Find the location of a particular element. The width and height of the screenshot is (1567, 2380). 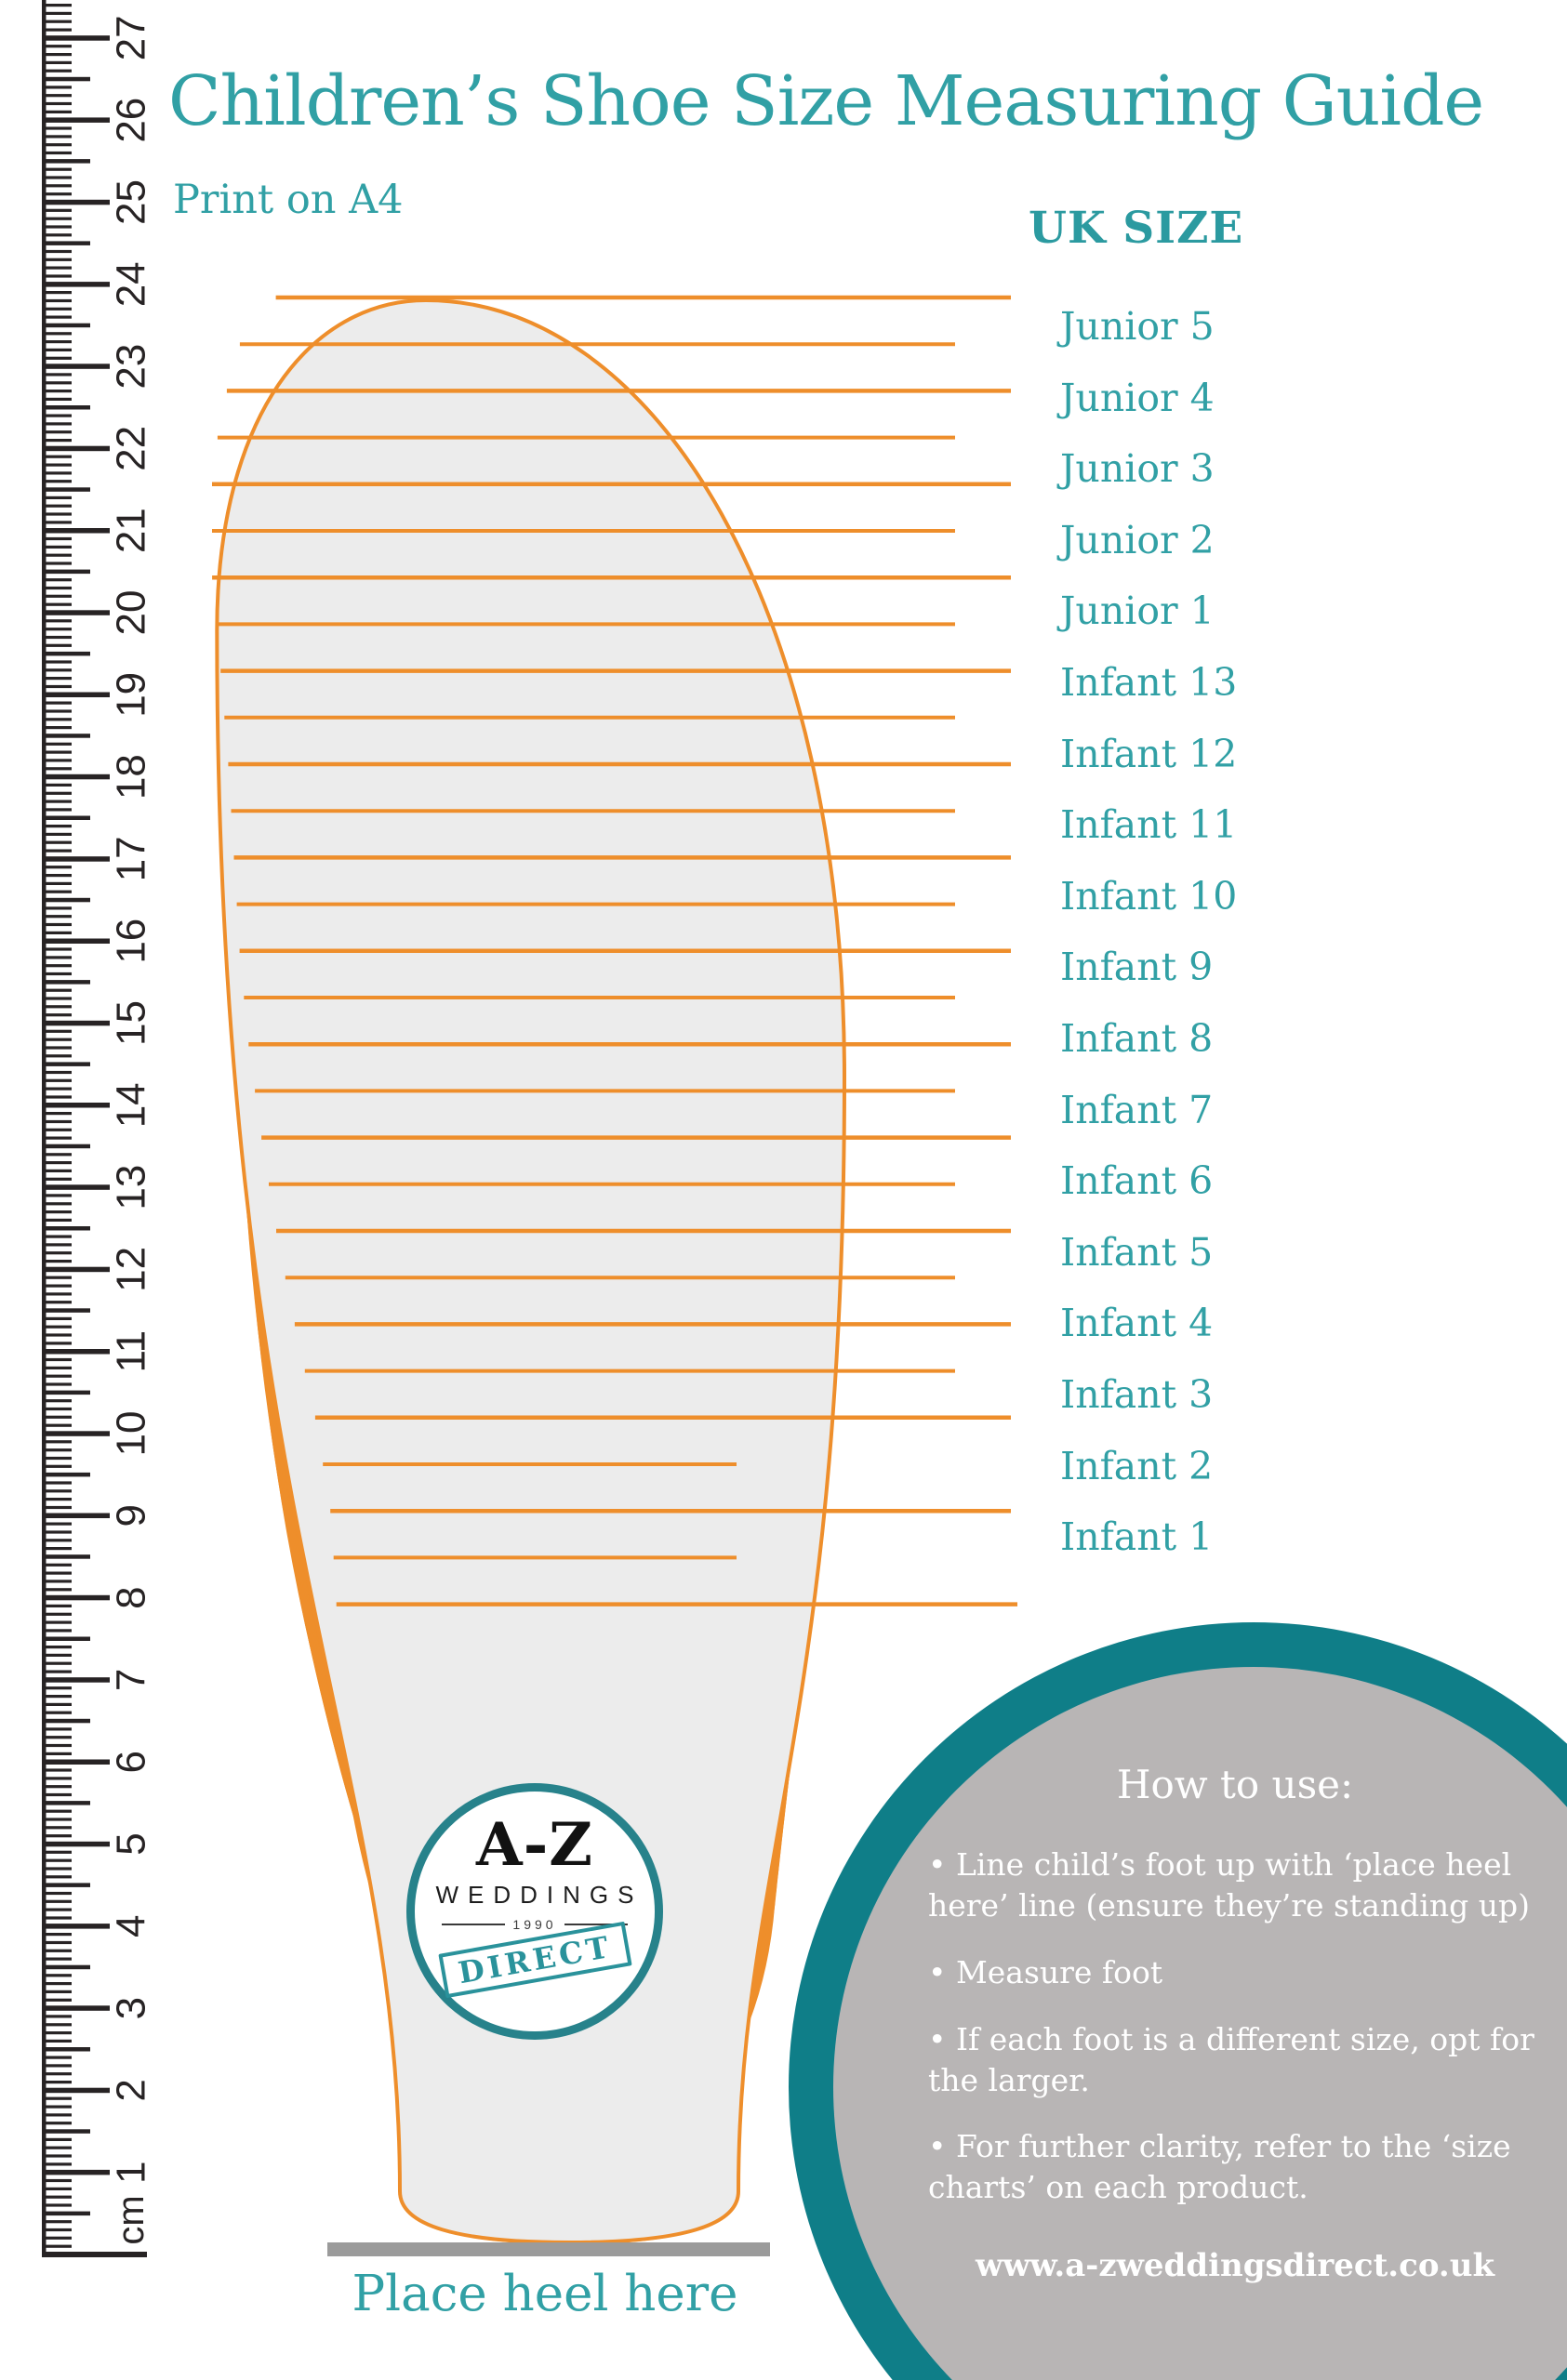

ruler-number: 12 is located at coordinates (131, 1269).